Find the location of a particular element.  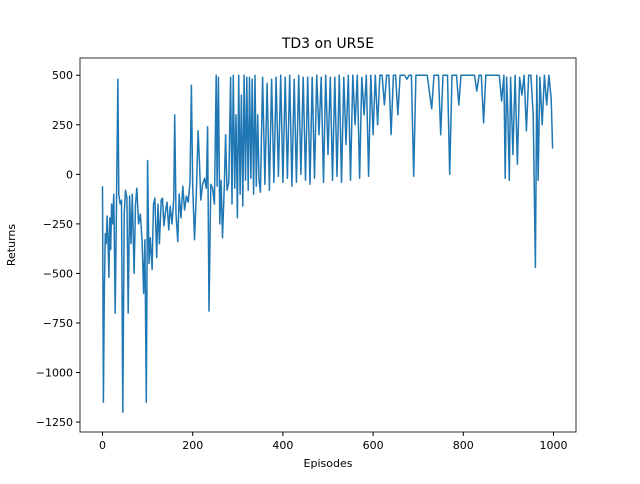

y-tick-label: 500 is located at coordinates (62, 75).